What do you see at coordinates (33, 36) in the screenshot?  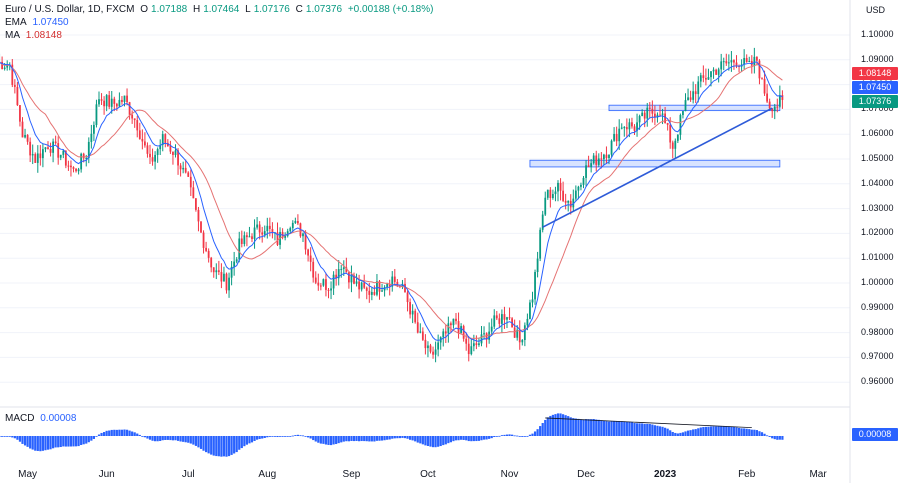 I see `ma-legend: MA 1.08148` at bounding box center [33, 36].